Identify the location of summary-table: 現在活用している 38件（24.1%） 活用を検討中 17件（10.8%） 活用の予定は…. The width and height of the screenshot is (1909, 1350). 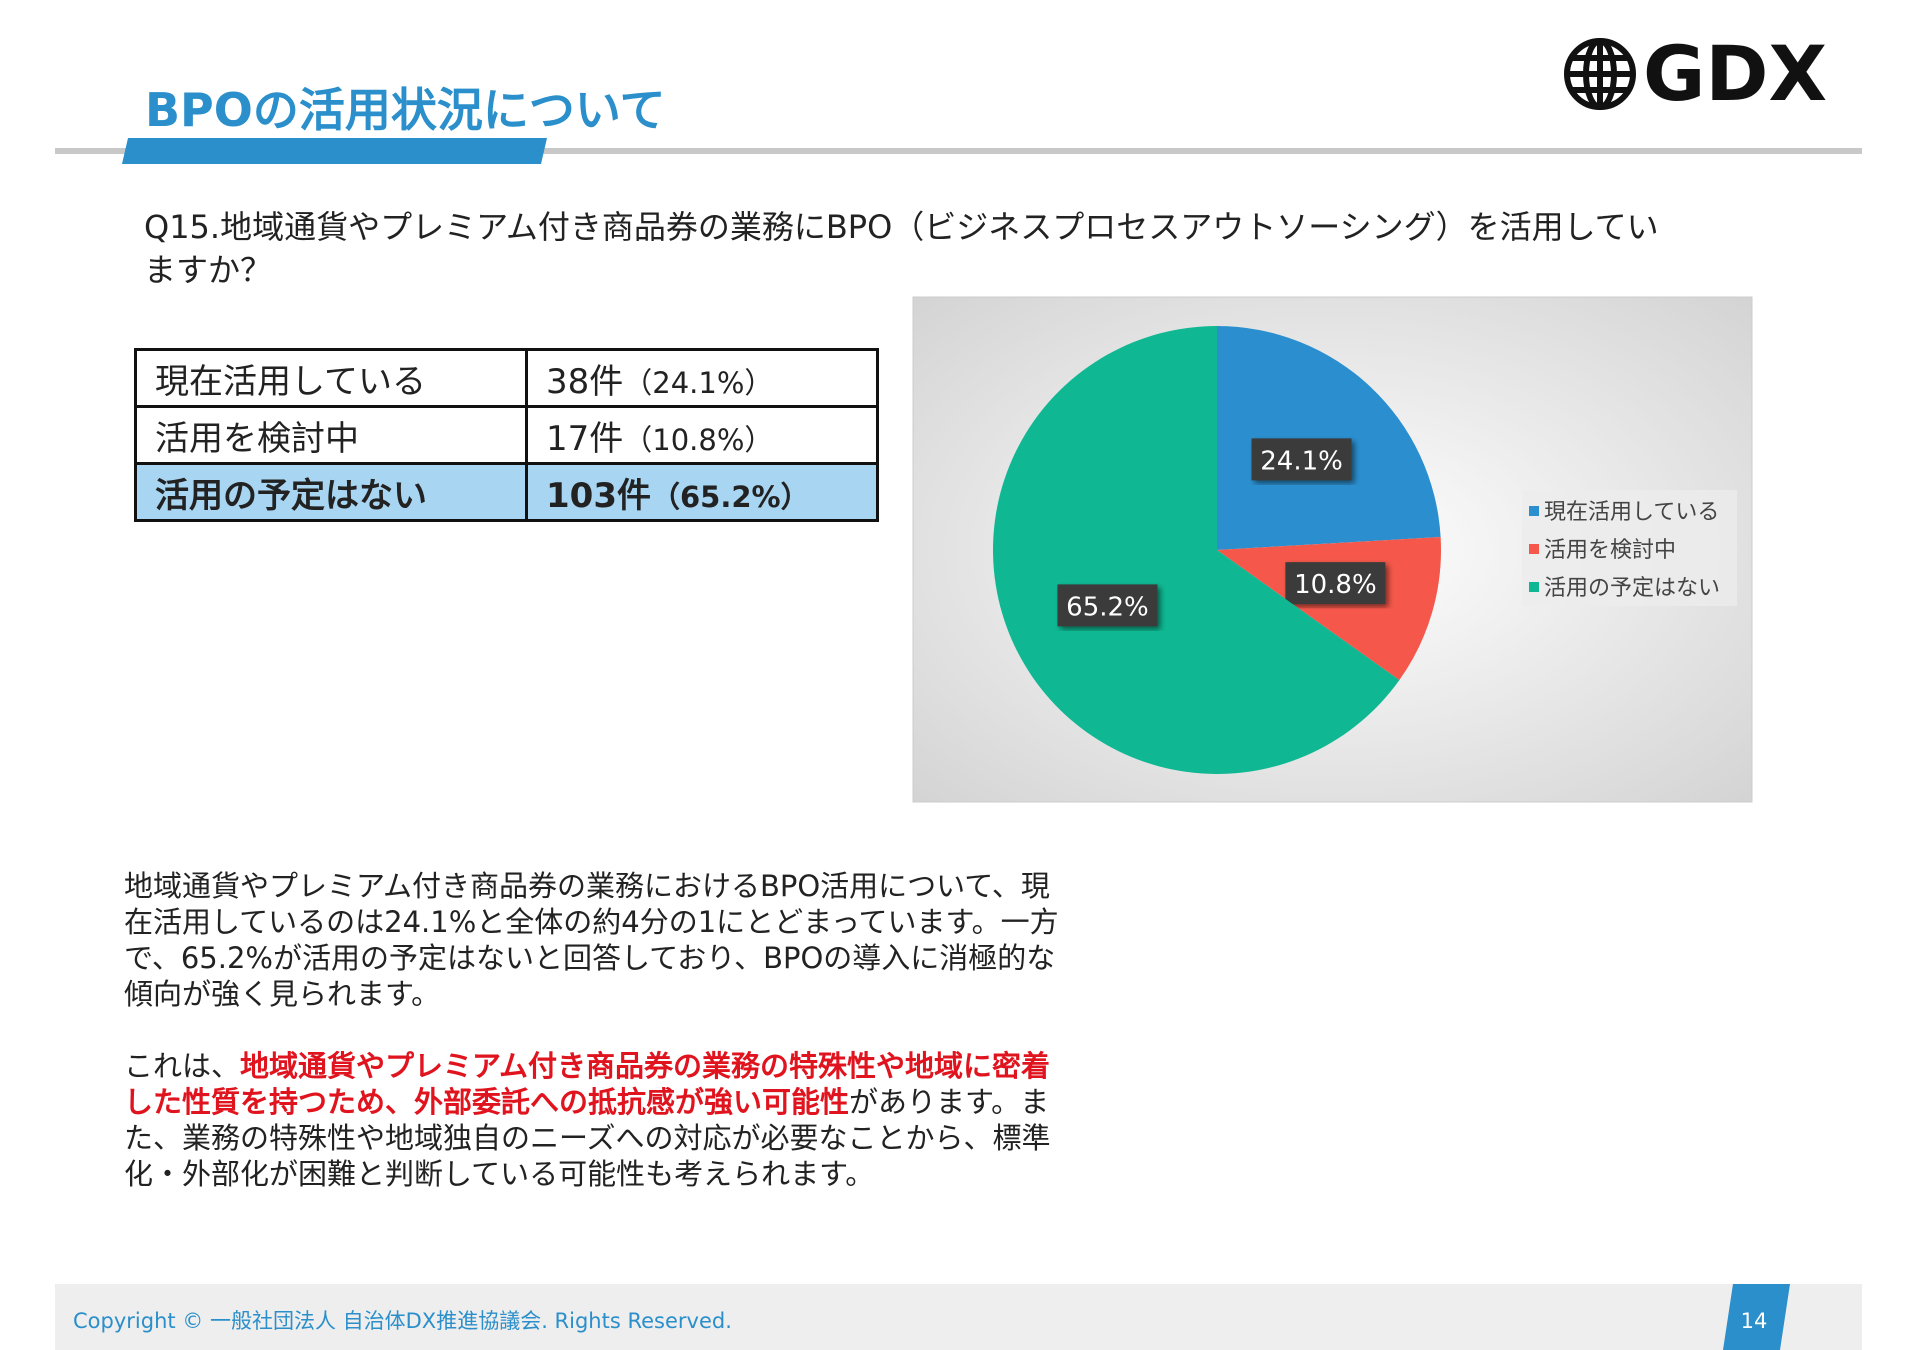
(506, 435).